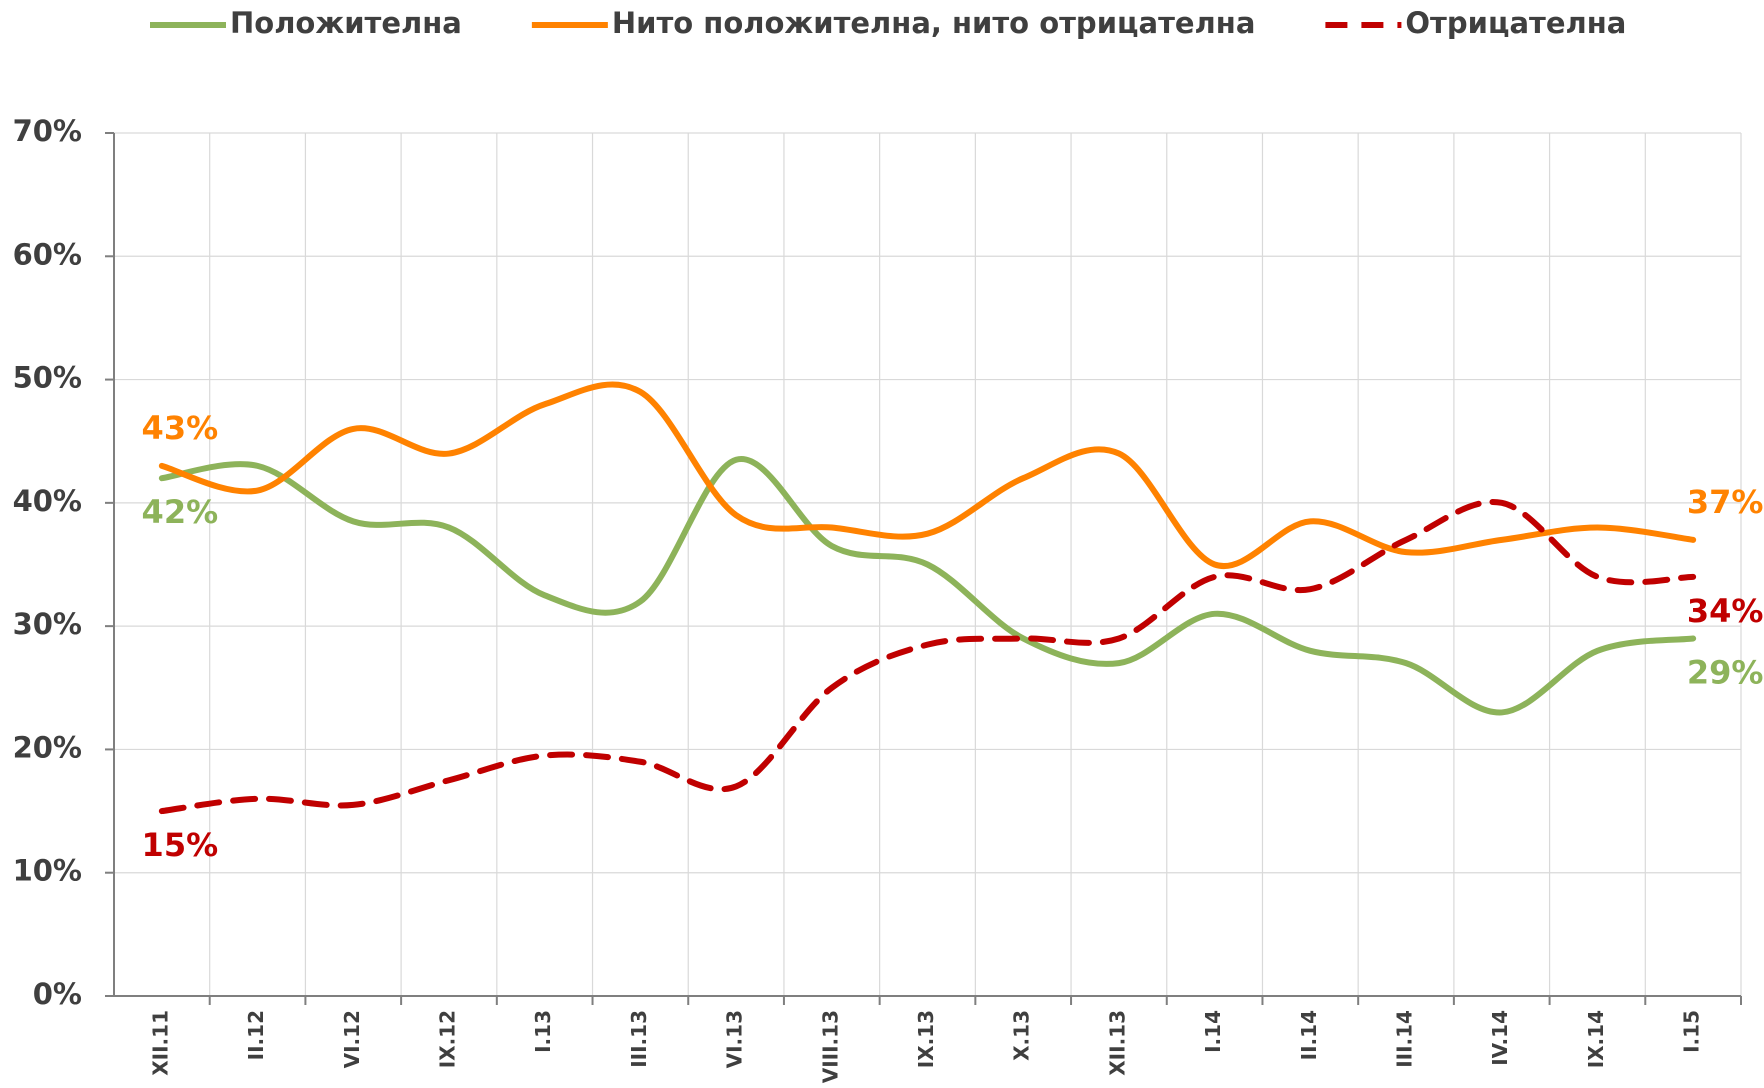 Image resolution: width=1764 pixels, height=1088 pixels. Describe the element at coordinates (57, 994) in the screenshot. I see `y-tick-label: 0%` at that location.